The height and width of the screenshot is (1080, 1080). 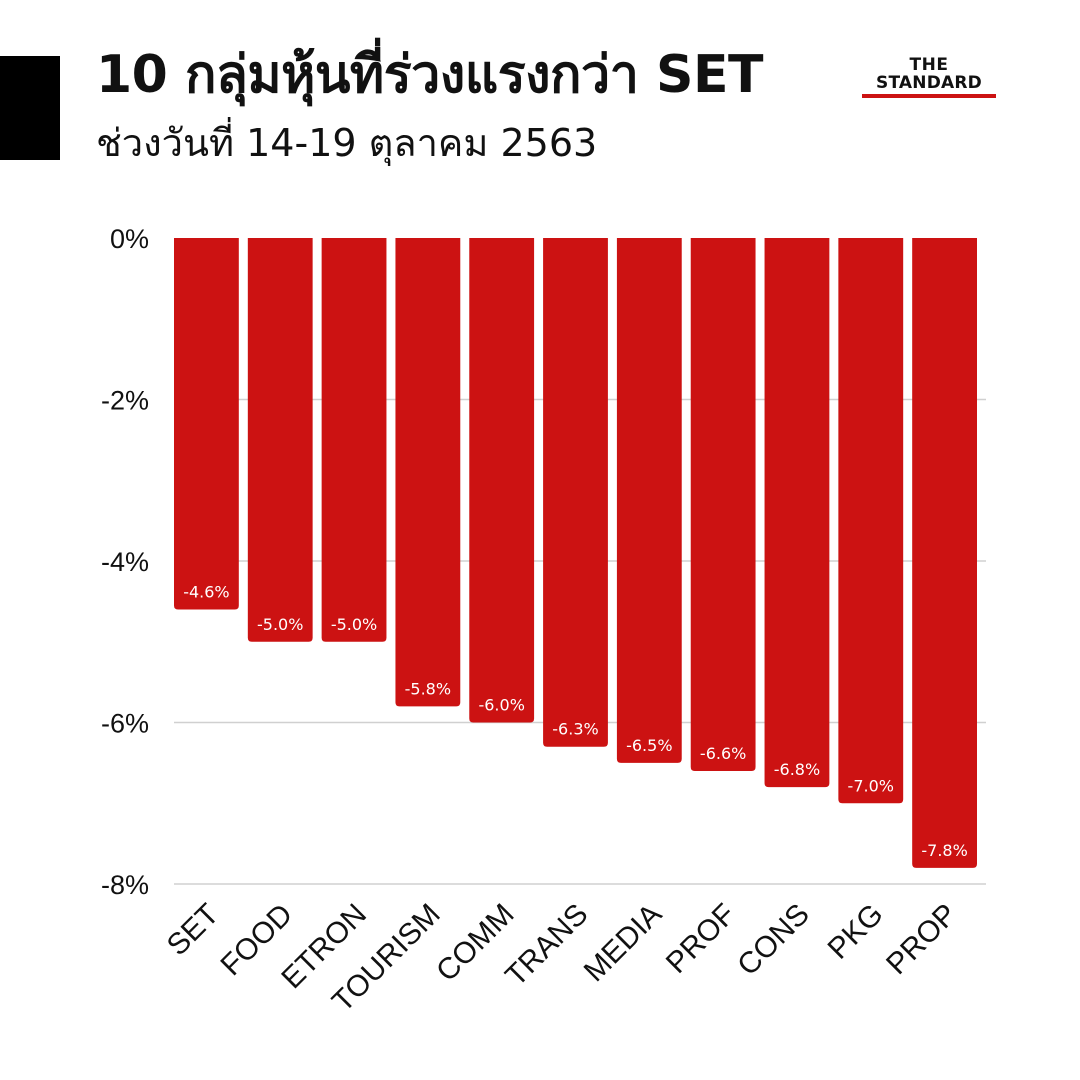 What do you see at coordinates (125, 401) in the screenshot?
I see `y-tick-label: -2%` at bounding box center [125, 401].